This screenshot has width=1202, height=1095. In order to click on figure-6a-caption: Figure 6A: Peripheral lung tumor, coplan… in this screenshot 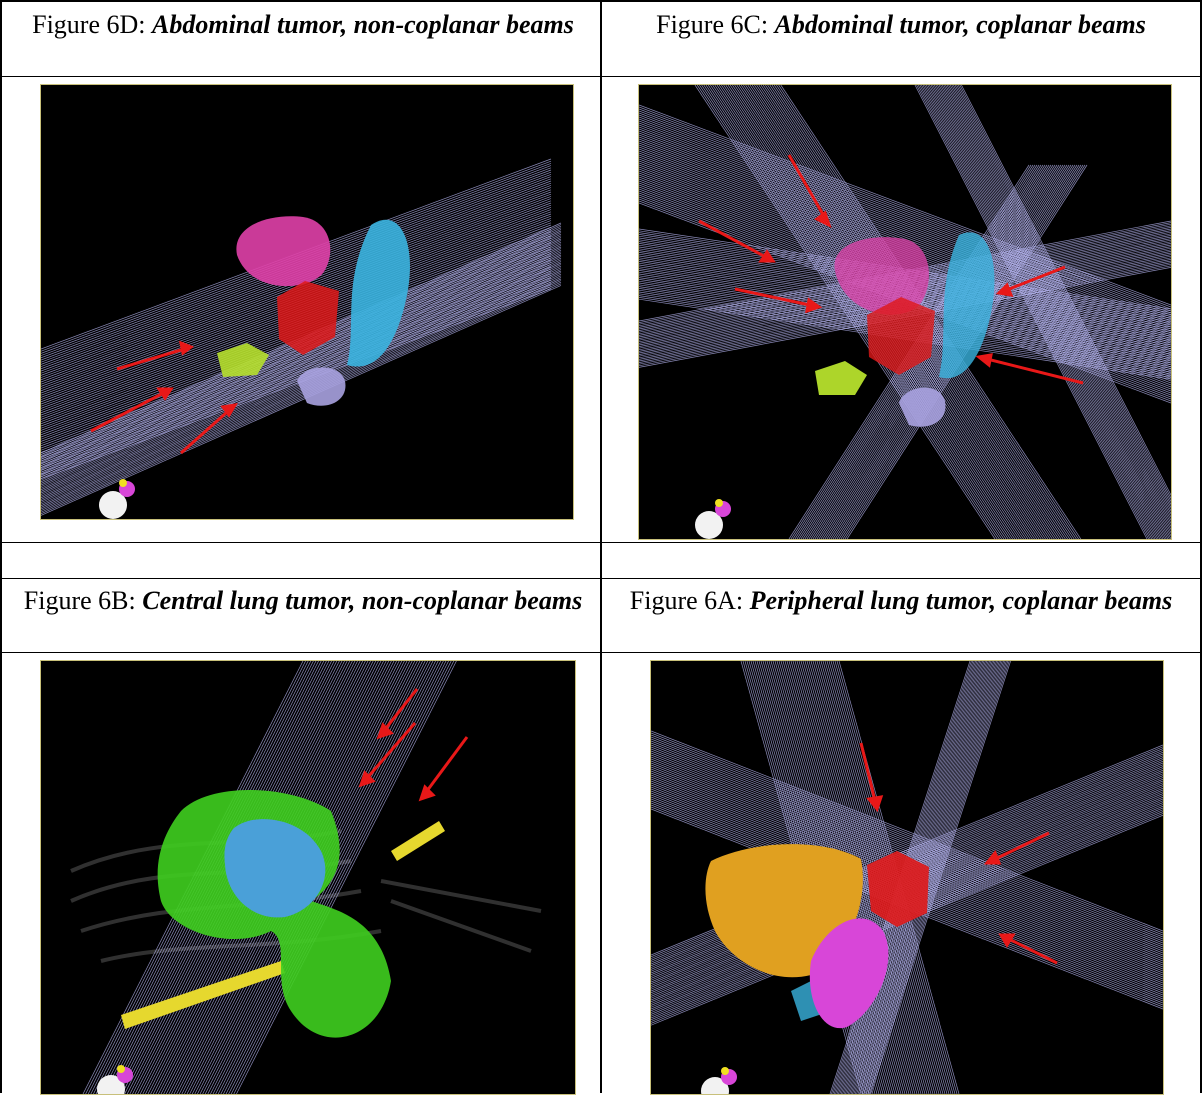, I will do `click(901, 601)`.